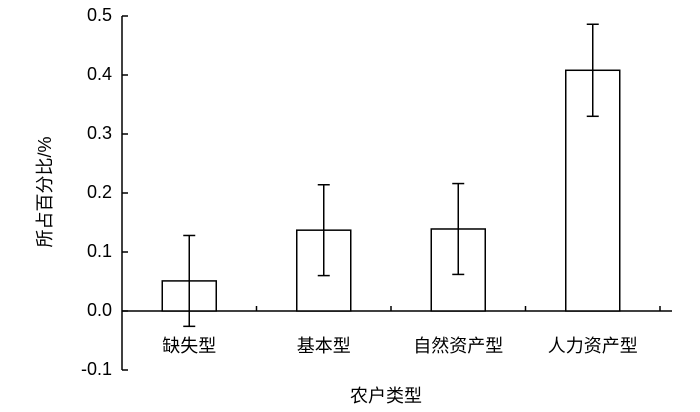 The height and width of the screenshot is (412, 700). Describe the element at coordinates (45, 191) in the screenshot. I see `y-axis-label: 所占百分比/%` at that location.